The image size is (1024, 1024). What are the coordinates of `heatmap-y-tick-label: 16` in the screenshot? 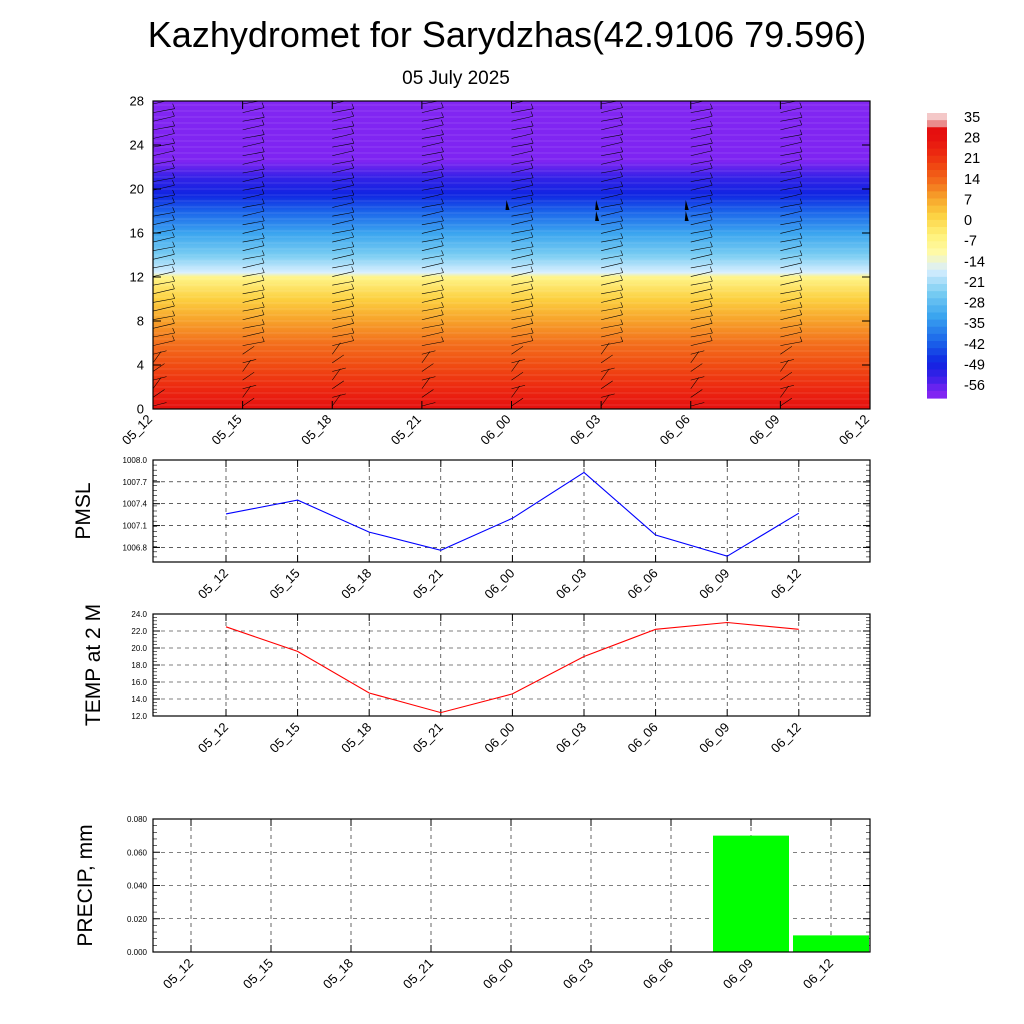 It's located at (137, 233).